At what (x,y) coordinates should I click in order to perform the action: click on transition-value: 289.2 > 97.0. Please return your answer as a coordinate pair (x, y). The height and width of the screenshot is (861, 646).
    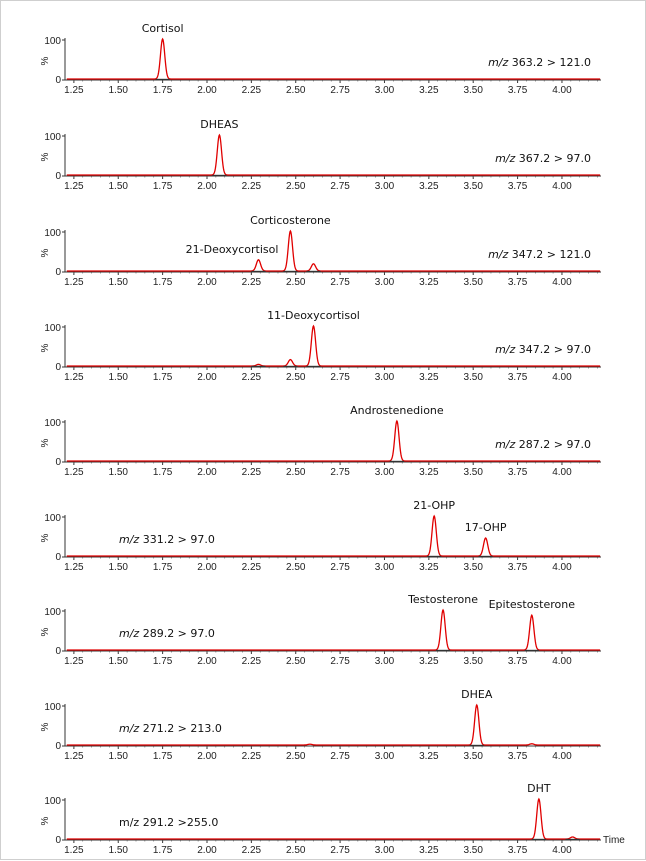
    Looking at the image, I should click on (177, 633).